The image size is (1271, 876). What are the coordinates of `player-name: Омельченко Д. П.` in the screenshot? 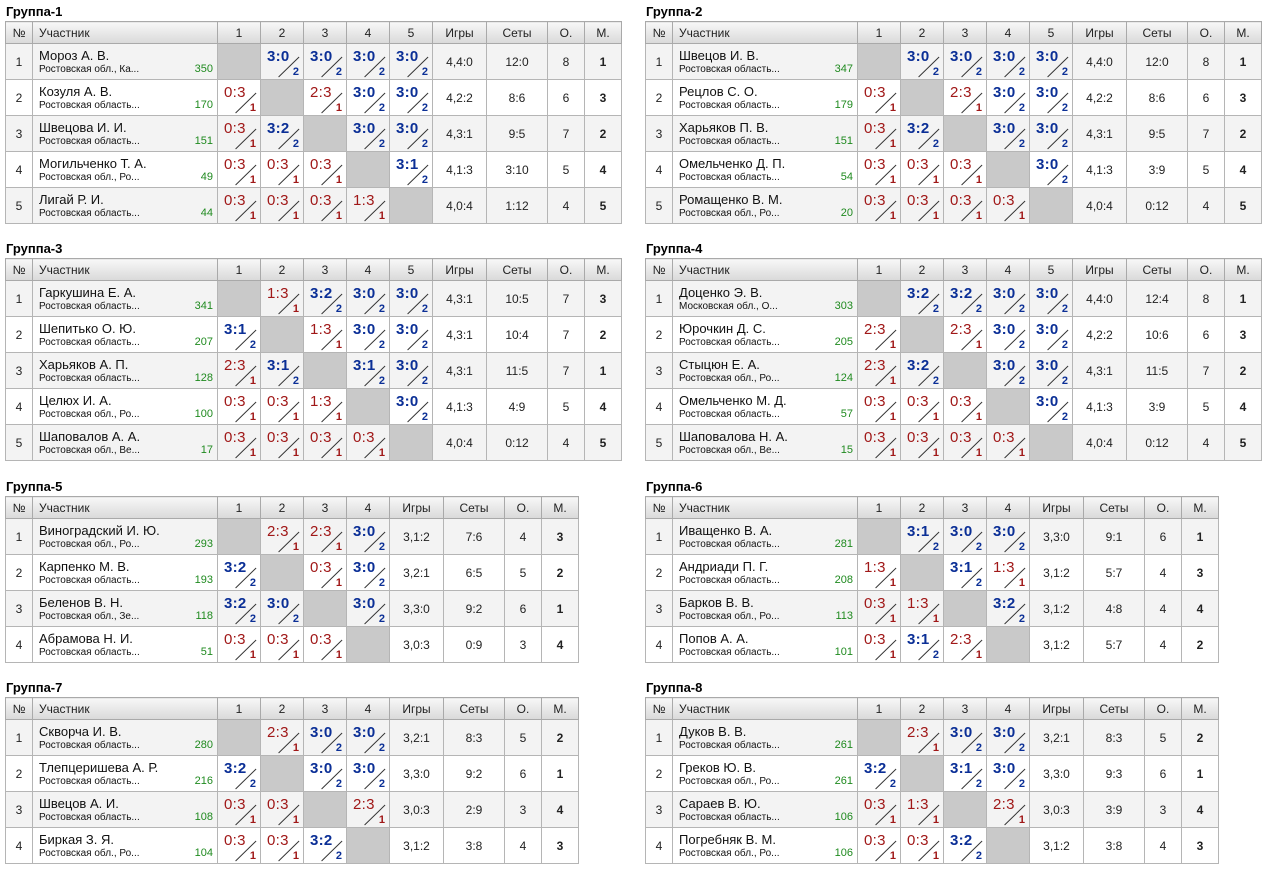 It's located at (732, 163).